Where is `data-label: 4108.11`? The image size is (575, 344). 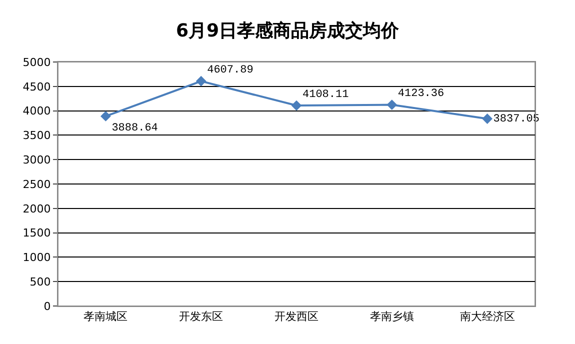 data-label: 4108.11 is located at coordinates (326, 94).